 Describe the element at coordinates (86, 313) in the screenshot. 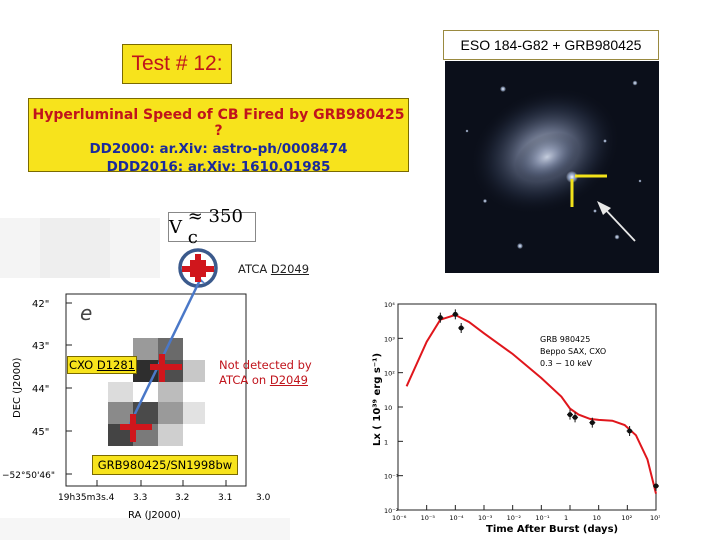

I see `panel-letter: e` at that location.